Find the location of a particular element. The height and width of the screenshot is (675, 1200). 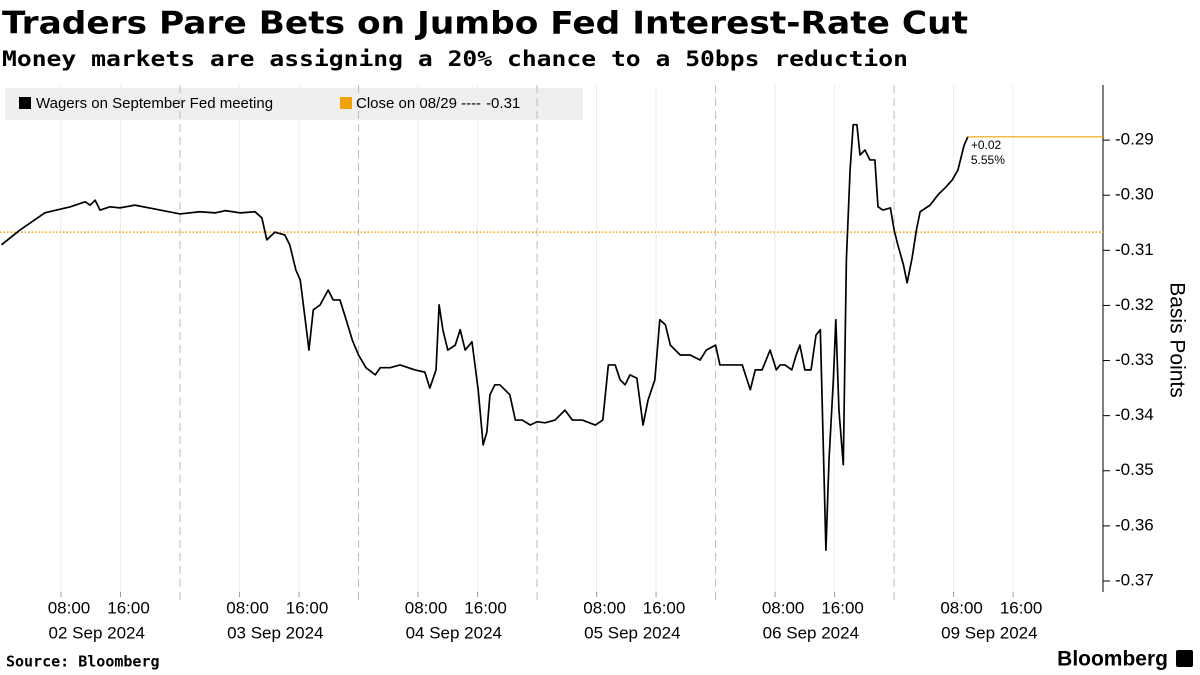

x-date-label: 05 Sep 2024 is located at coordinates (632, 632).